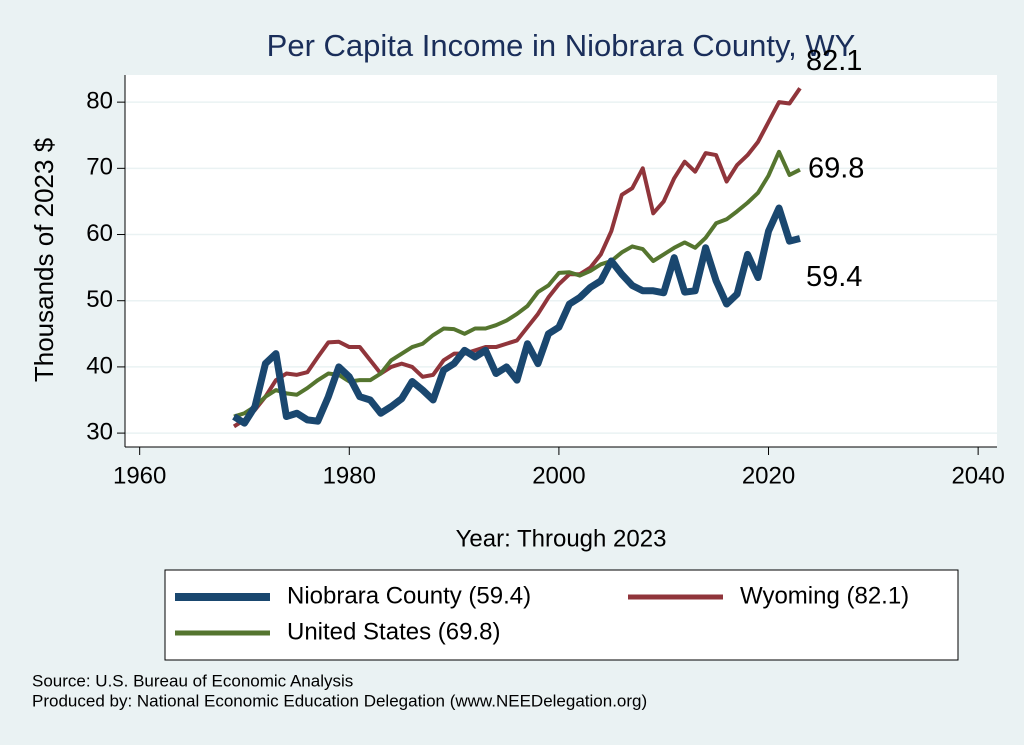  I want to click on x-tick-label: 1980, so click(349, 475).